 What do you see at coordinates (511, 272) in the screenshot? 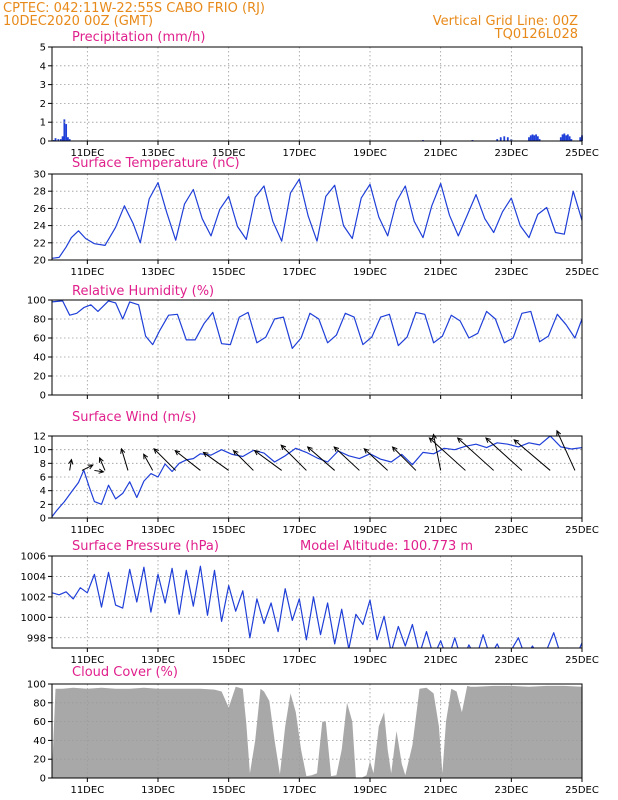
I see `surface-temperature-xtick-label: 23DEC` at bounding box center [511, 272].